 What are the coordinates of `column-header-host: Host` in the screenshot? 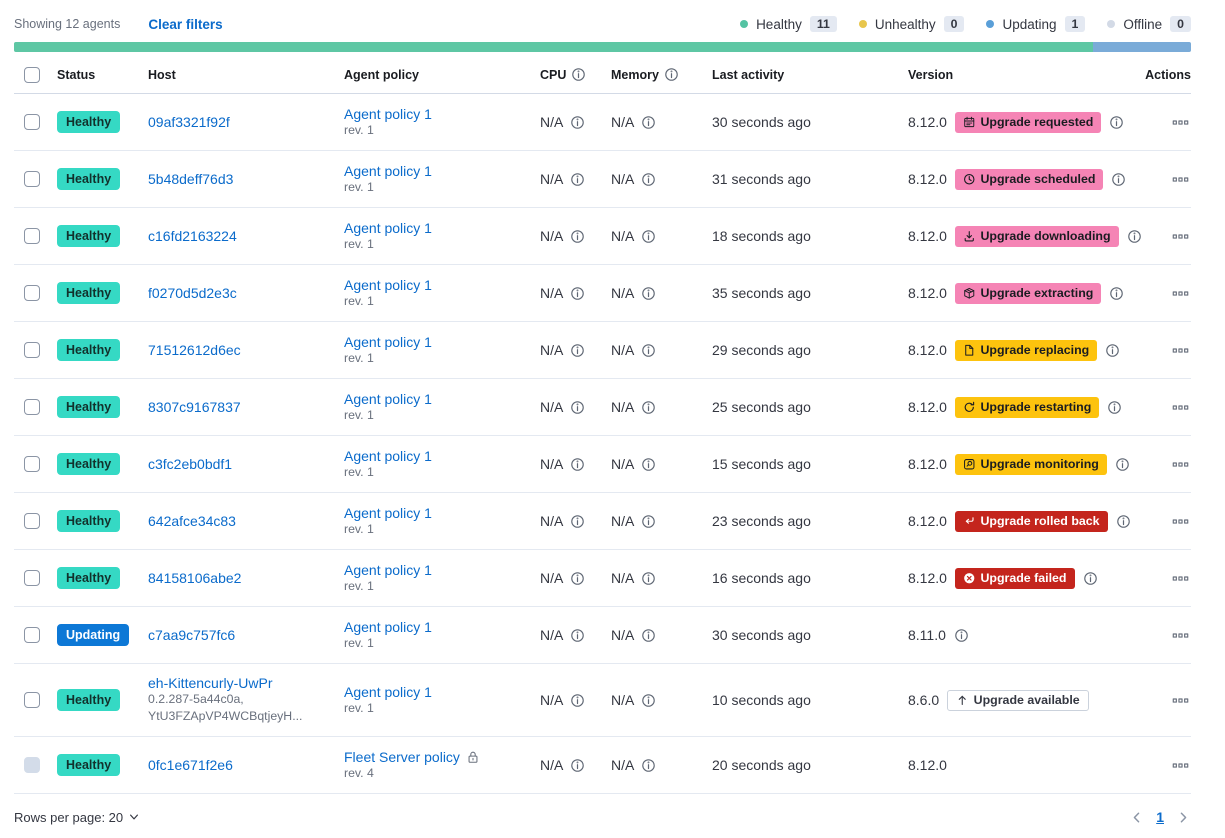 It's located at (162, 74).